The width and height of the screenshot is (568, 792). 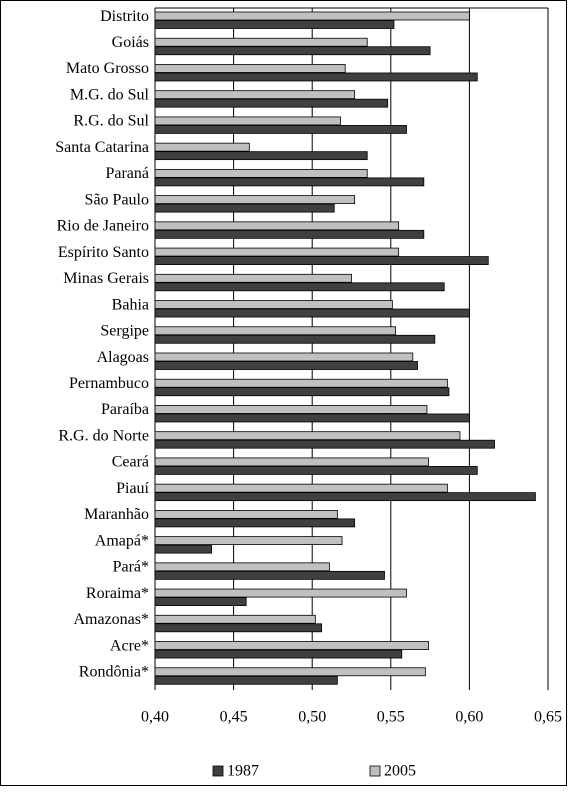 I want to click on category-label: Rondônia*, so click(x=114, y=672).